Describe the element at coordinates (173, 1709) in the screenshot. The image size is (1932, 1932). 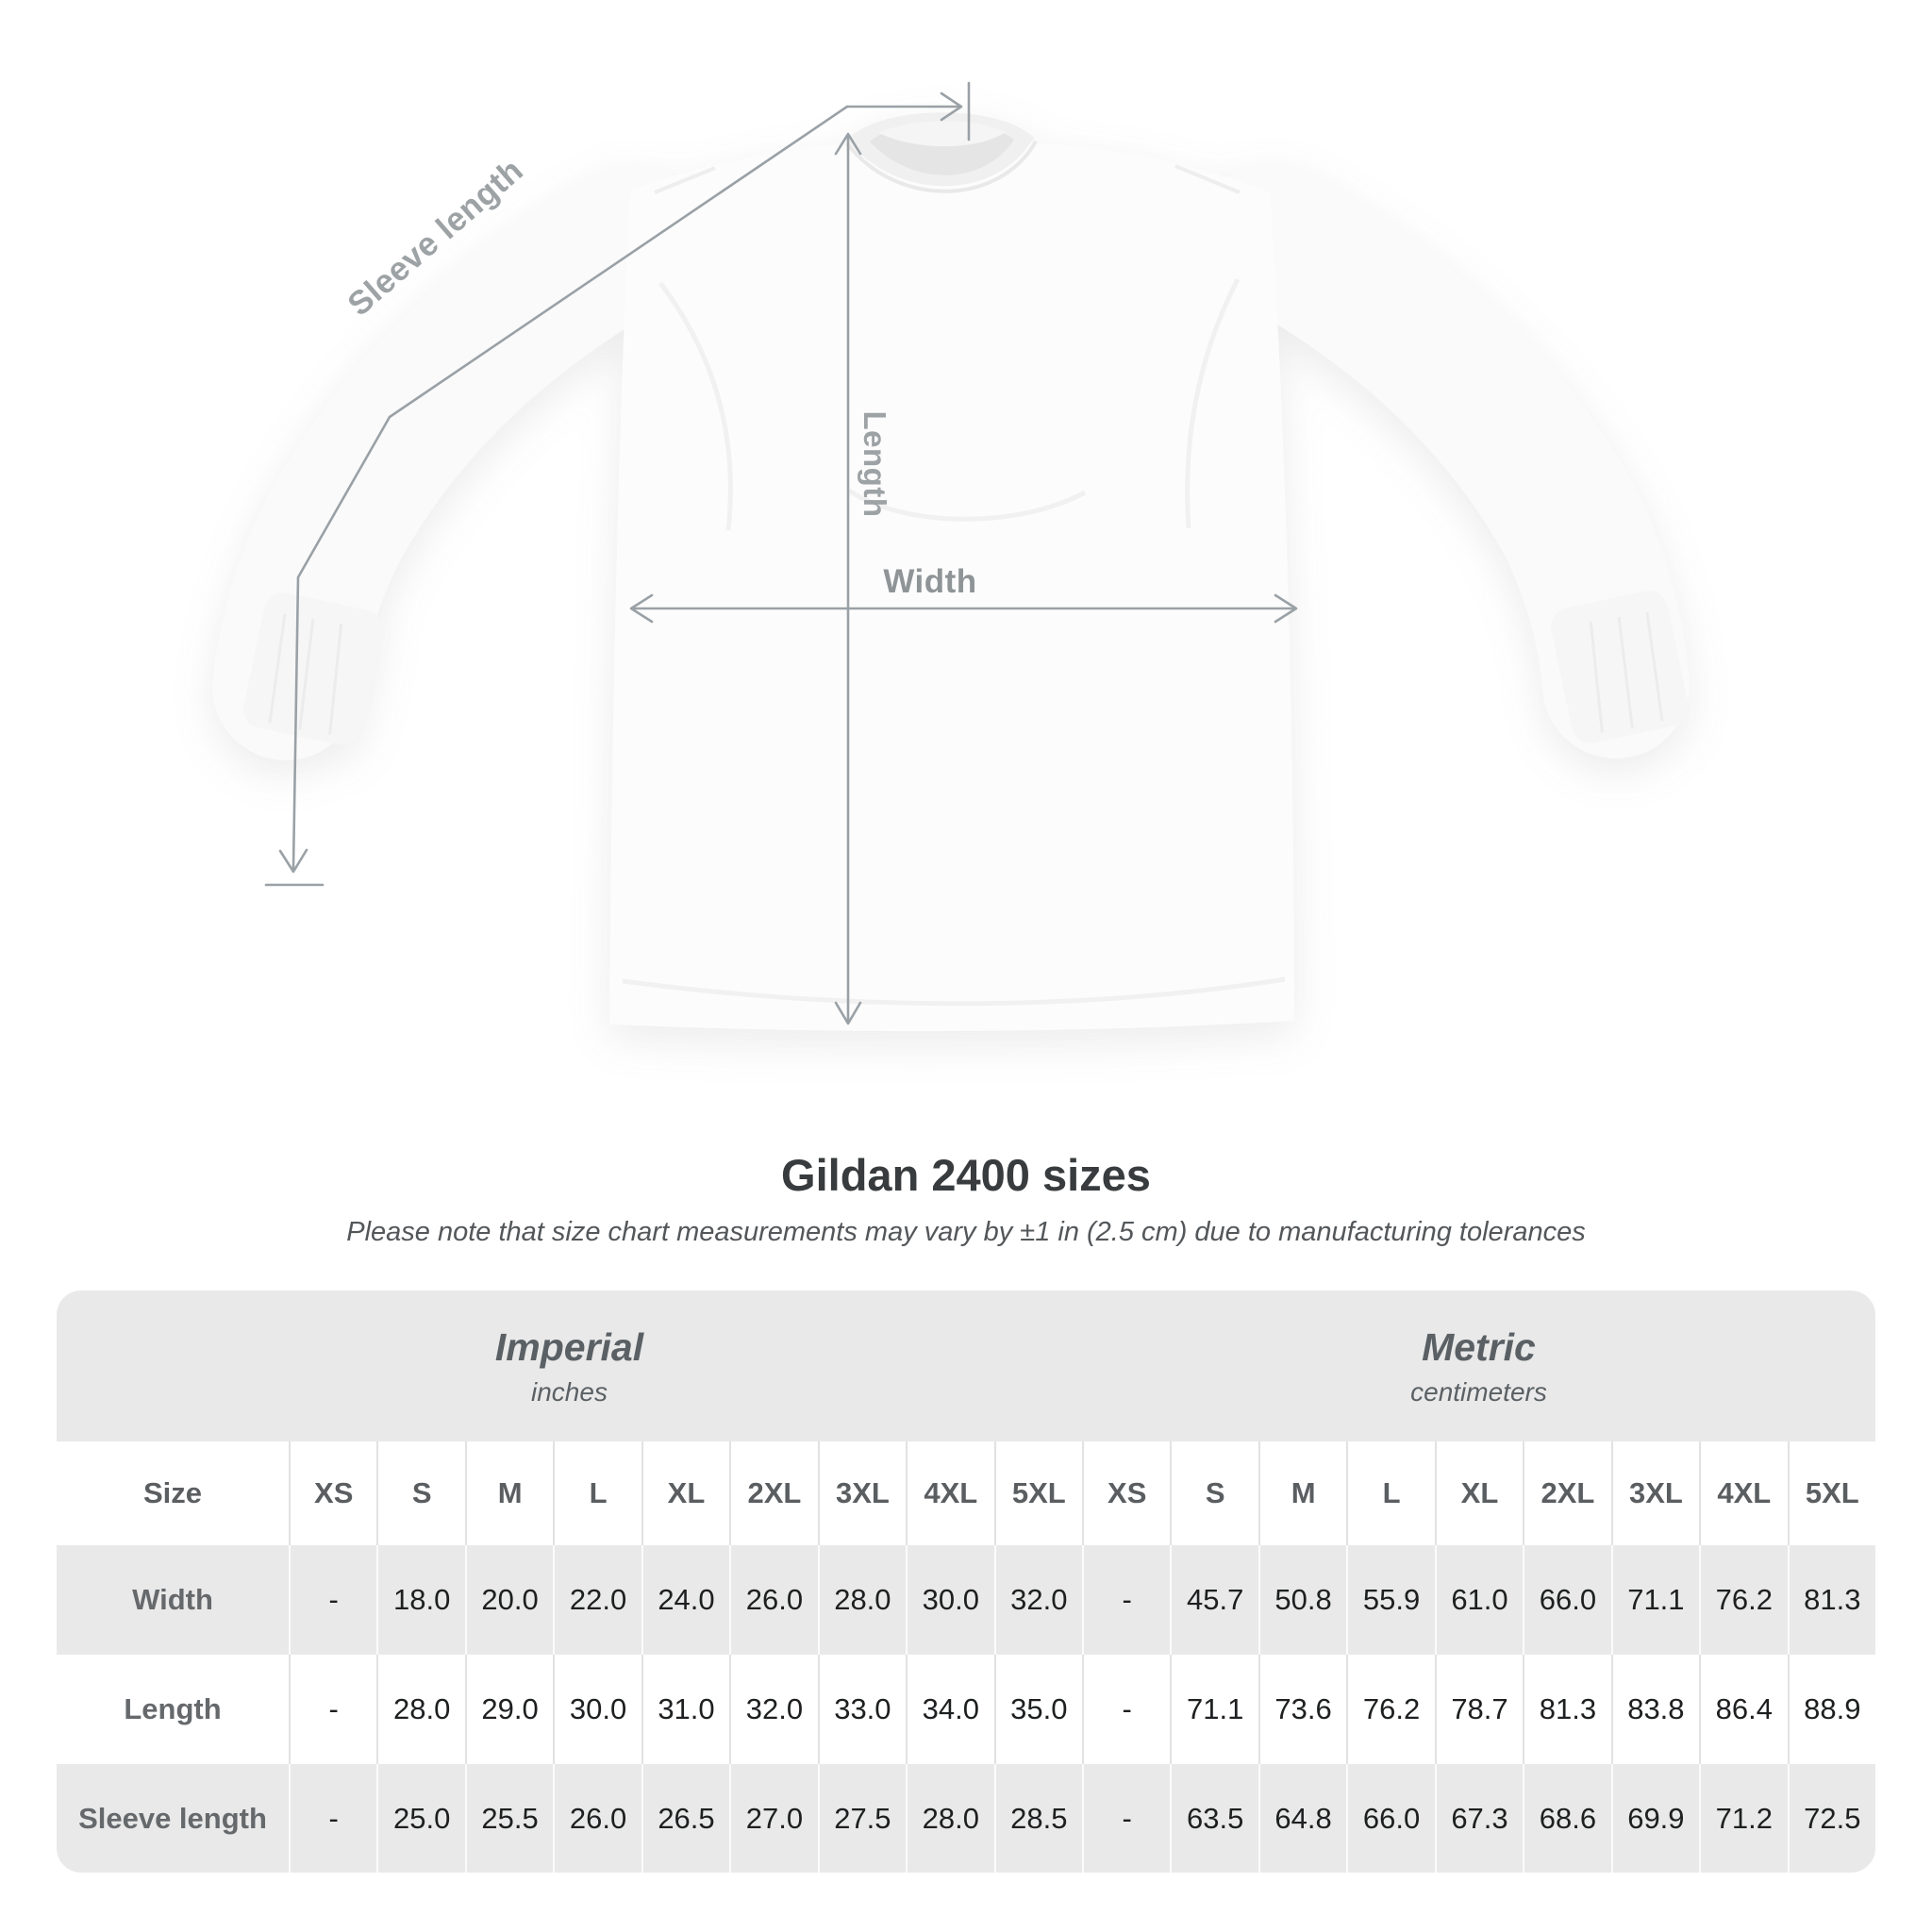
I see `row-label-length: Length` at that location.